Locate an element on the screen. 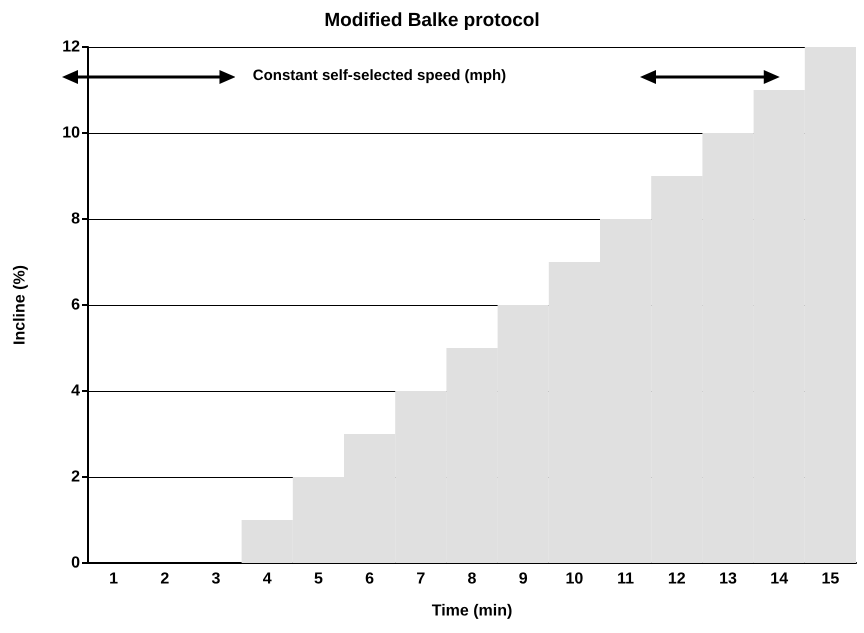 This screenshot has width=864, height=633. x-tick-label: 9 is located at coordinates (523, 579).